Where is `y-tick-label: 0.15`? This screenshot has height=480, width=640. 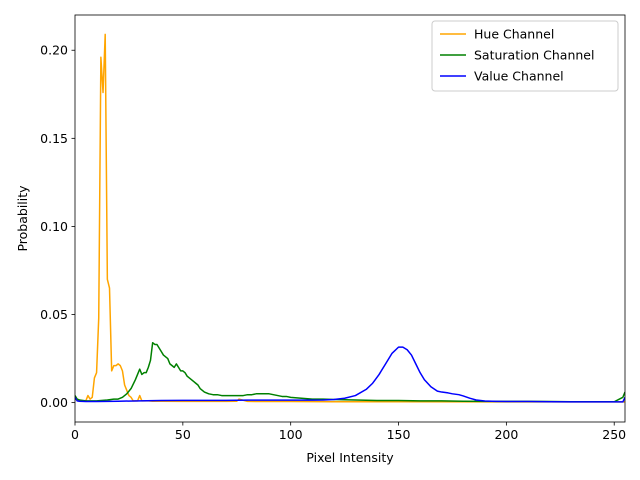 y-tick-label: 0.15 is located at coordinates (54, 138).